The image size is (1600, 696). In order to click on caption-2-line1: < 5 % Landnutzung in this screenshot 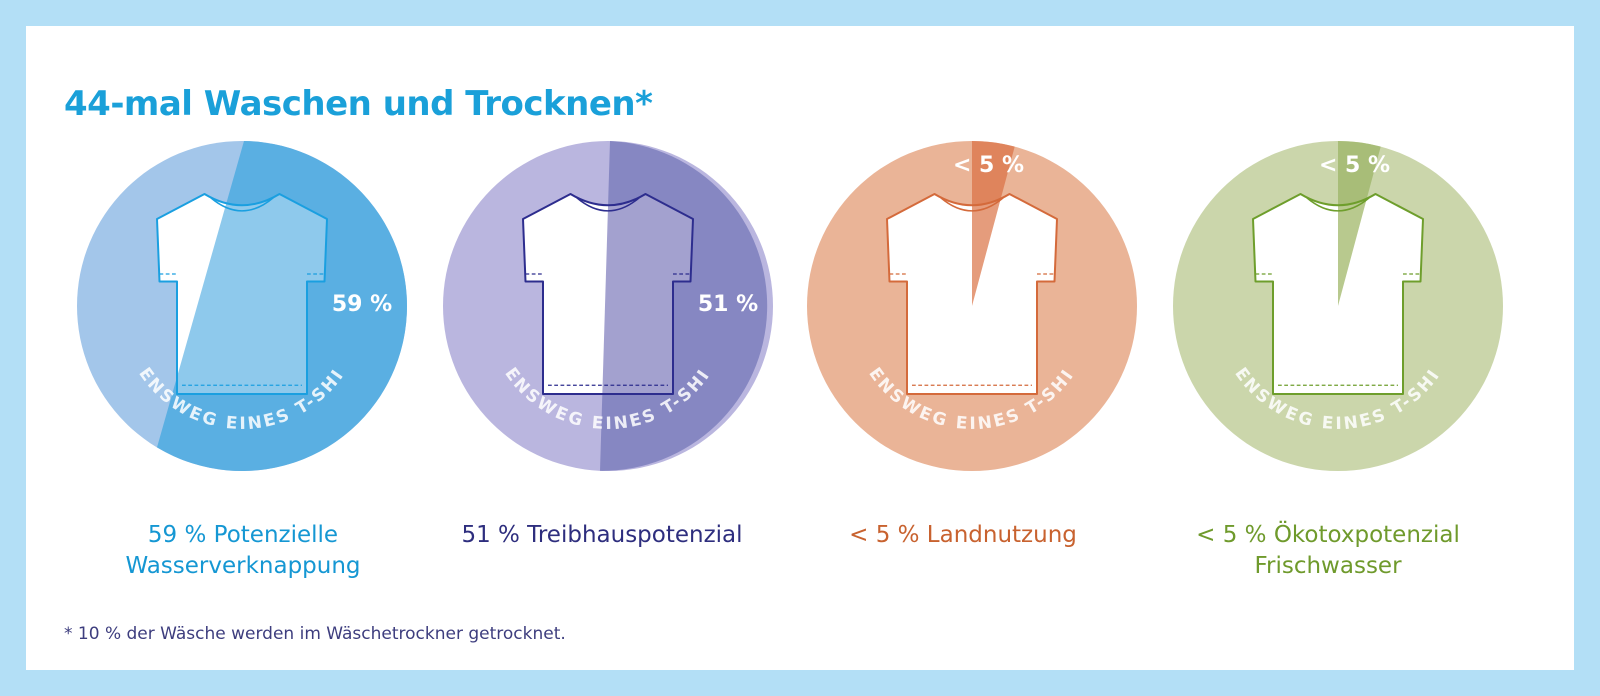, I will do `click(963, 535)`.